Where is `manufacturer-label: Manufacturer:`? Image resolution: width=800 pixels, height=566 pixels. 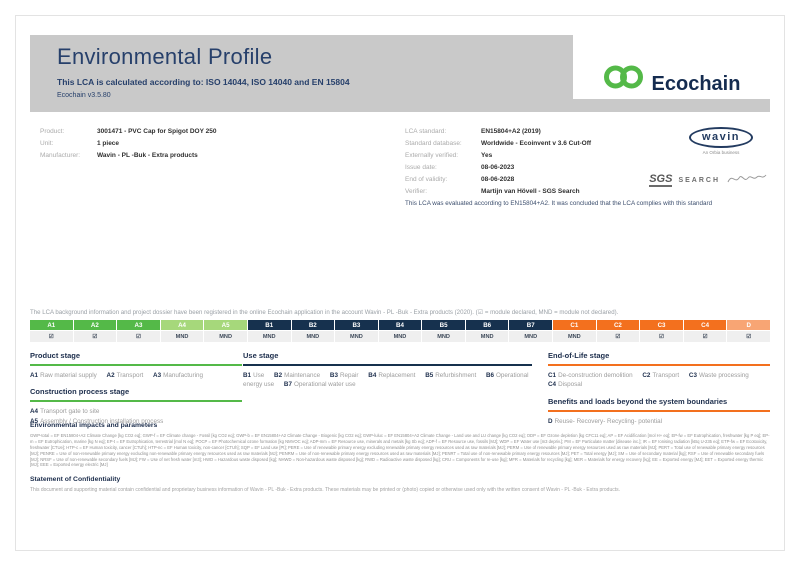
manufacturer-label: Manufacturer: is located at coordinates (60, 155).